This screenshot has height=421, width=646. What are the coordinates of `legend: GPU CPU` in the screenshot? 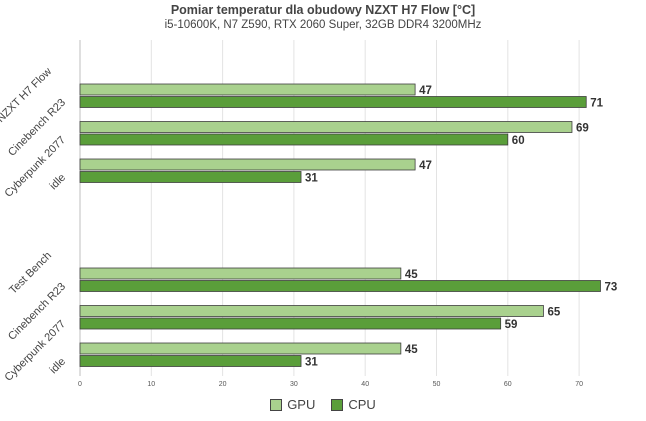 It's located at (323, 404).